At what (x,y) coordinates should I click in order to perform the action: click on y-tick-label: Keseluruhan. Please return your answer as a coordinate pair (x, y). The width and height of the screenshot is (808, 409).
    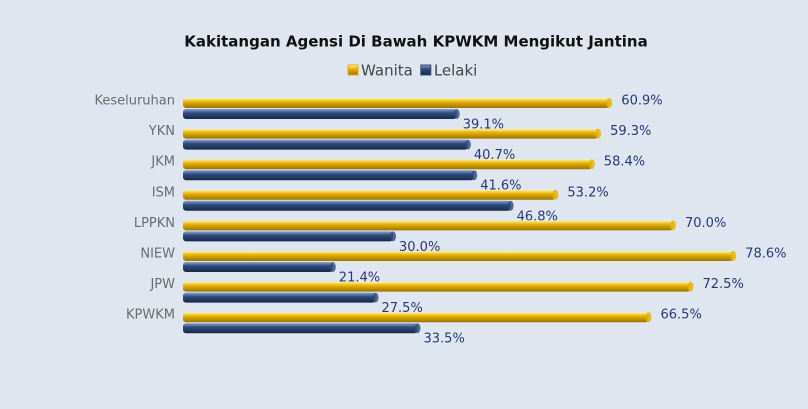
    Looking at the image, I should click on (134, 101).